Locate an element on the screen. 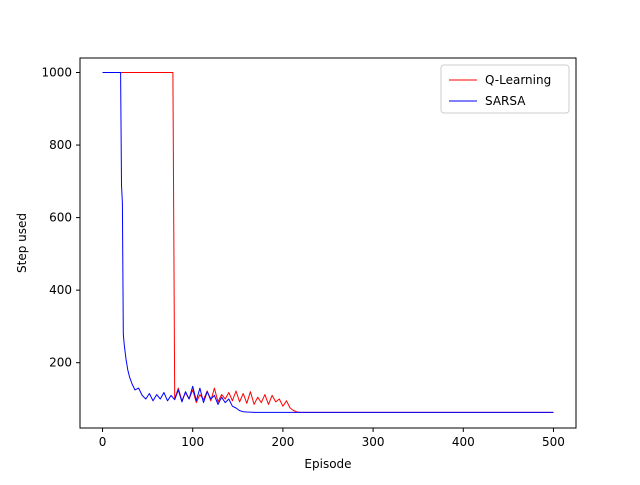 The height and width of the screenshot is (485, 640). y-tick-label: 400 is located at coordinates (60, 290).